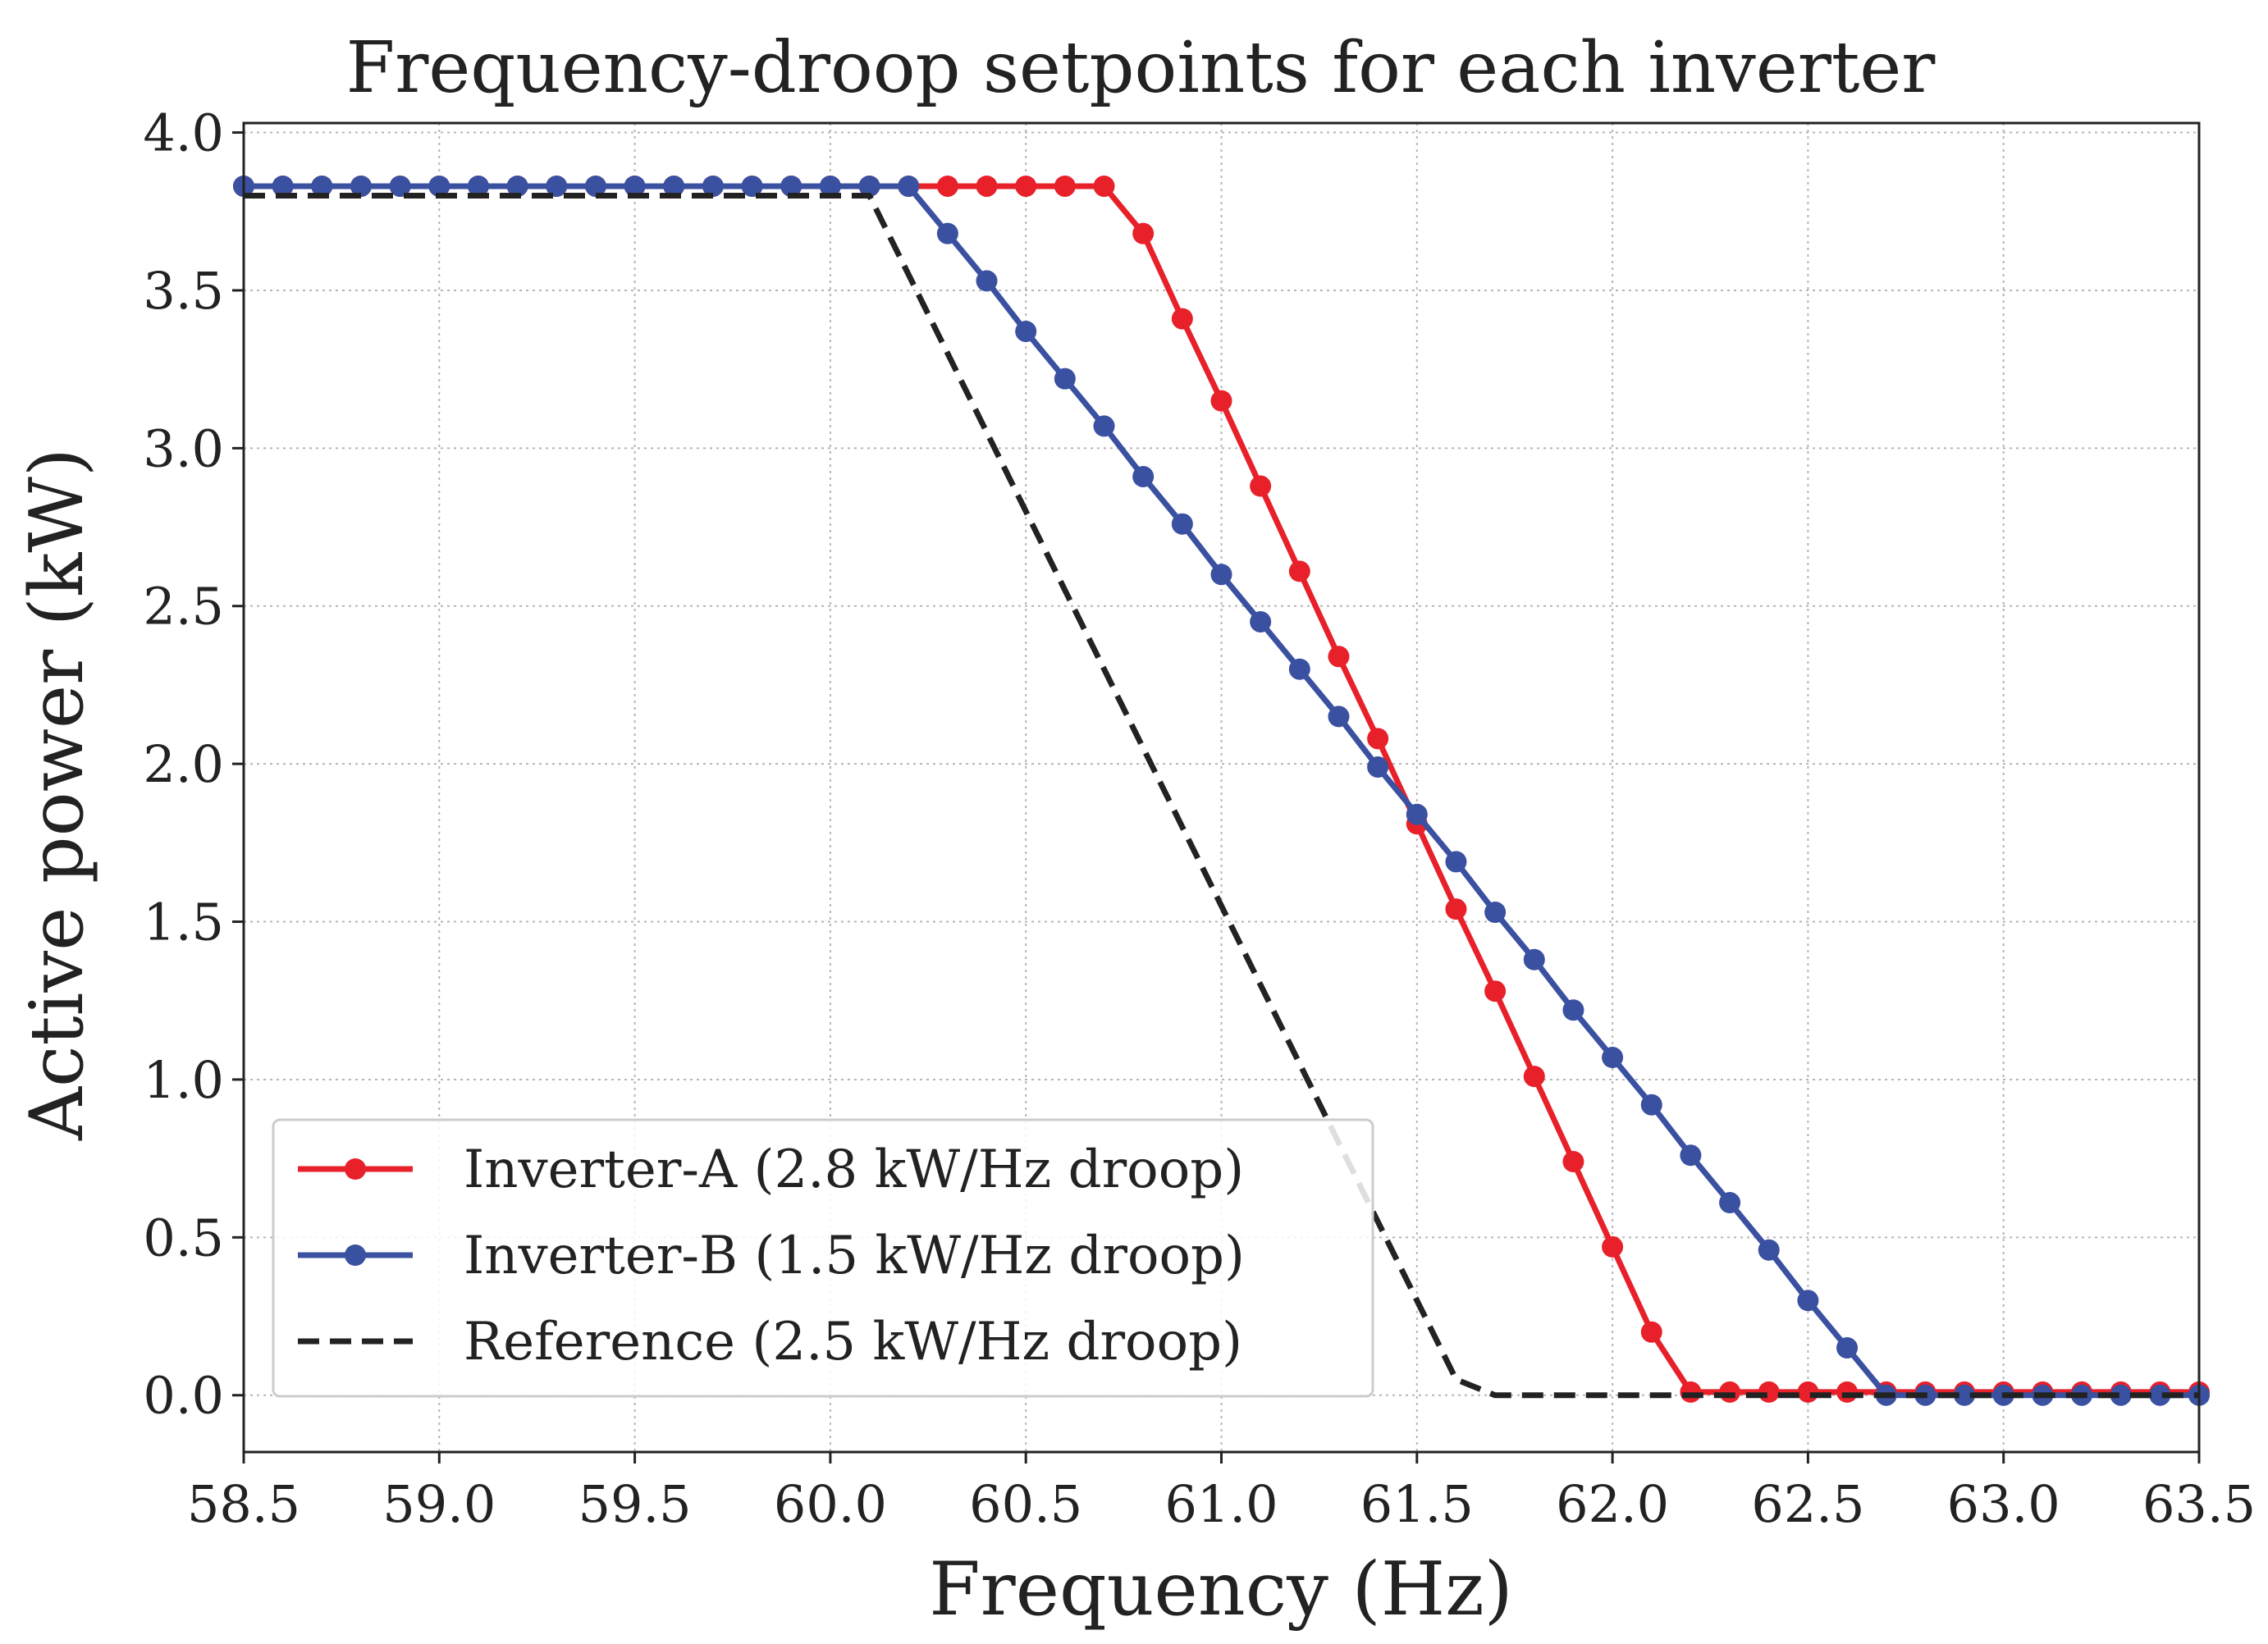  What do you see at coordinates (1417, 1504) in the screenshot?
I see `x-tick-label: 61.5` at bounding box center [1417, 1504].